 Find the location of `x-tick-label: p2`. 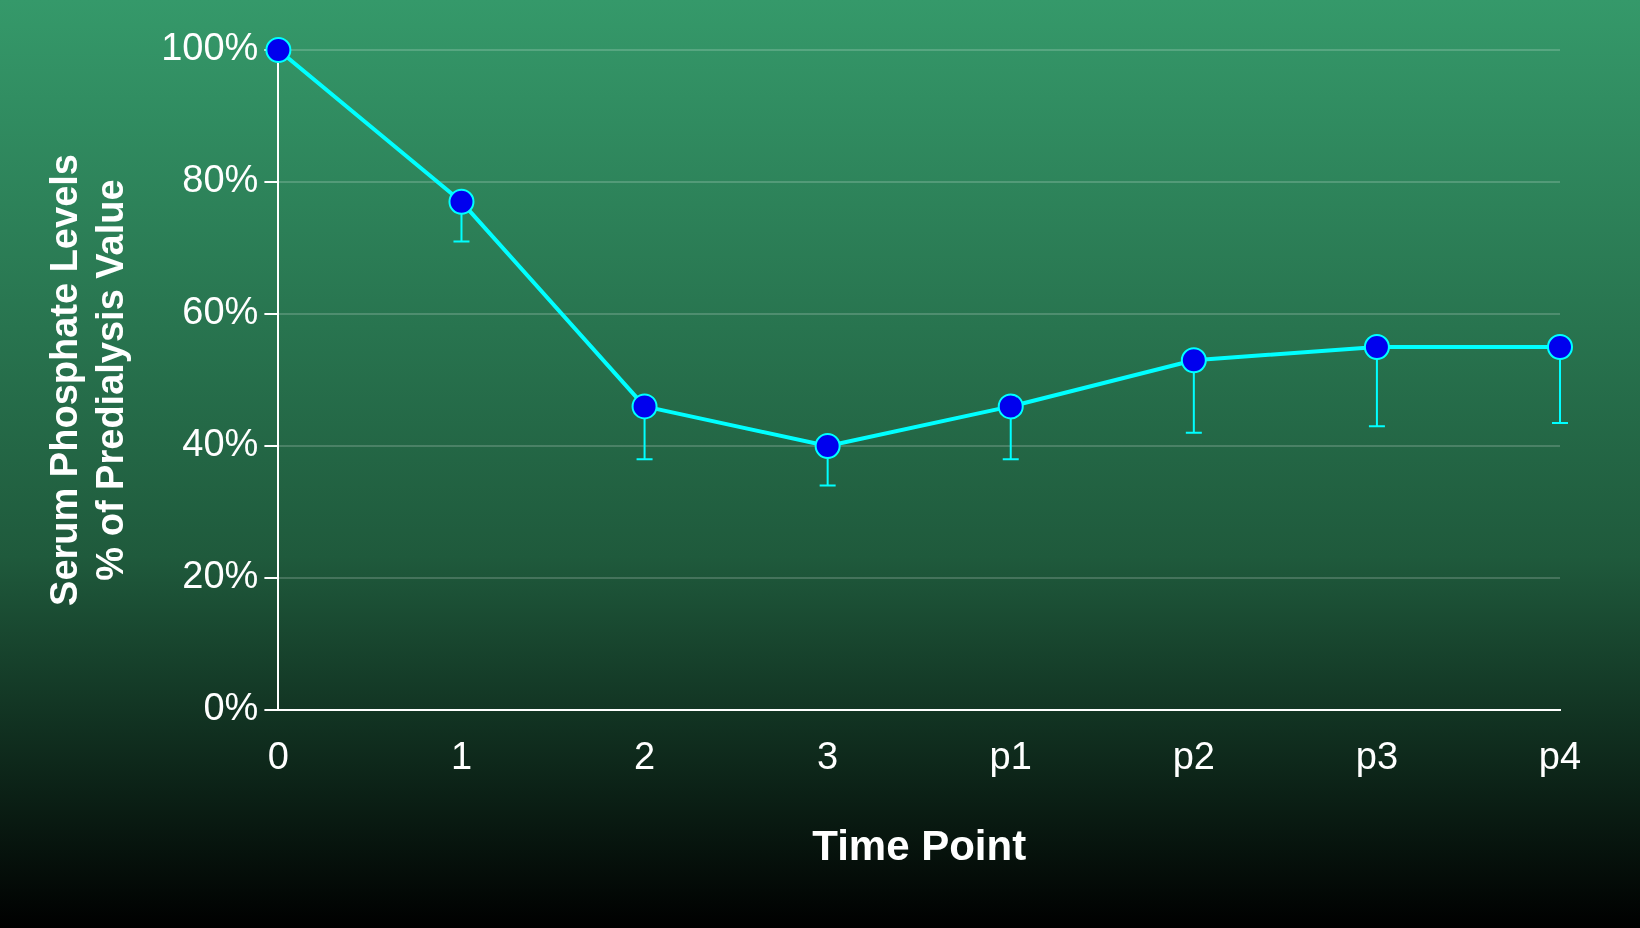

x-tick-label: p2 is located at coordinates (1193, 756).